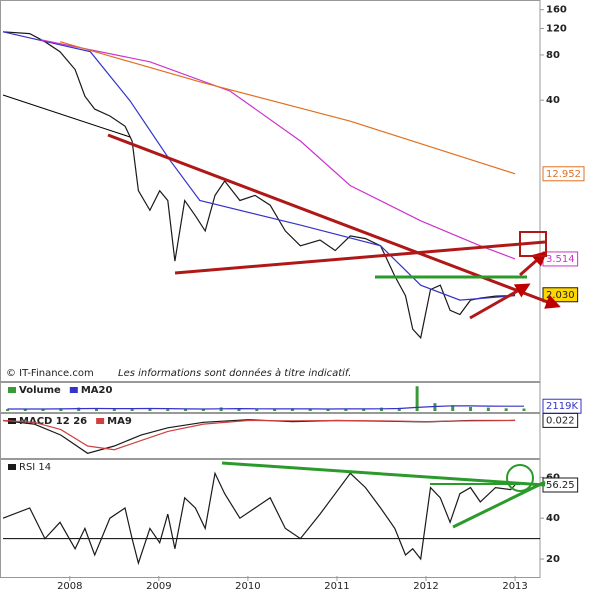  Describe the element at coordinates (533, 244) in the screenshot. I see `target-box` at that location.